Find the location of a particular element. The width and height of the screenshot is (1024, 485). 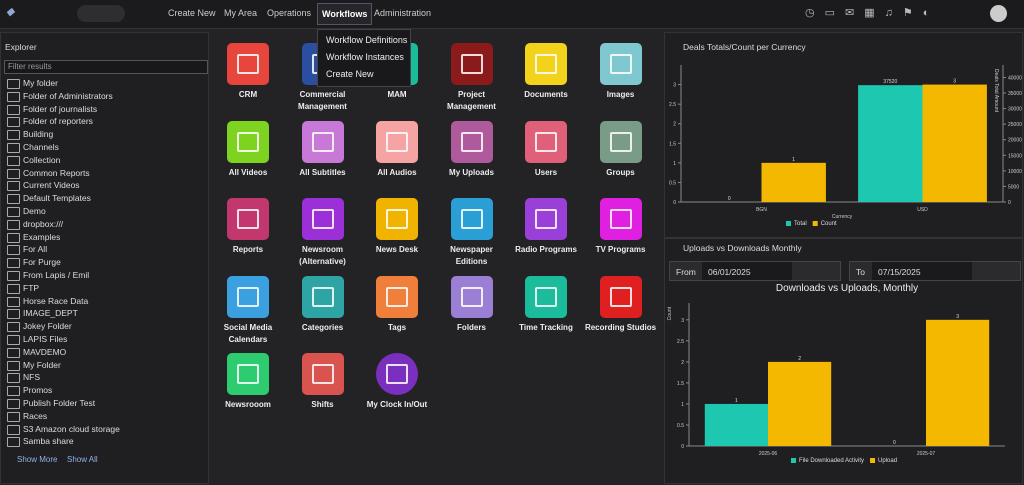

app-label: Newsroom (Alternative) is located at coordinates (322, 255).